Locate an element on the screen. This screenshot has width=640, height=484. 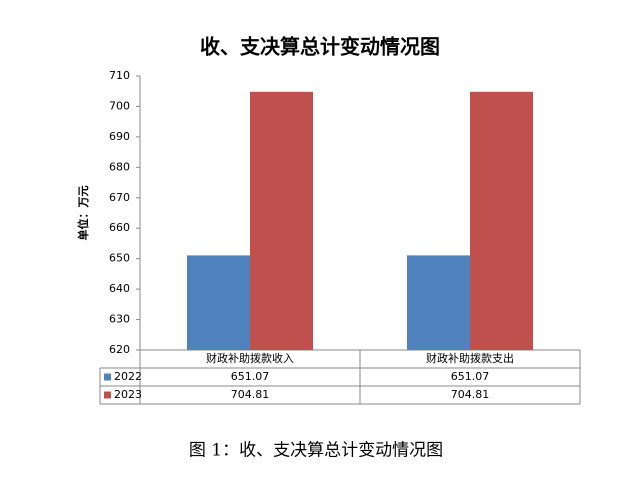
y-tick-label: 620 is located at coordinates (119, 349).